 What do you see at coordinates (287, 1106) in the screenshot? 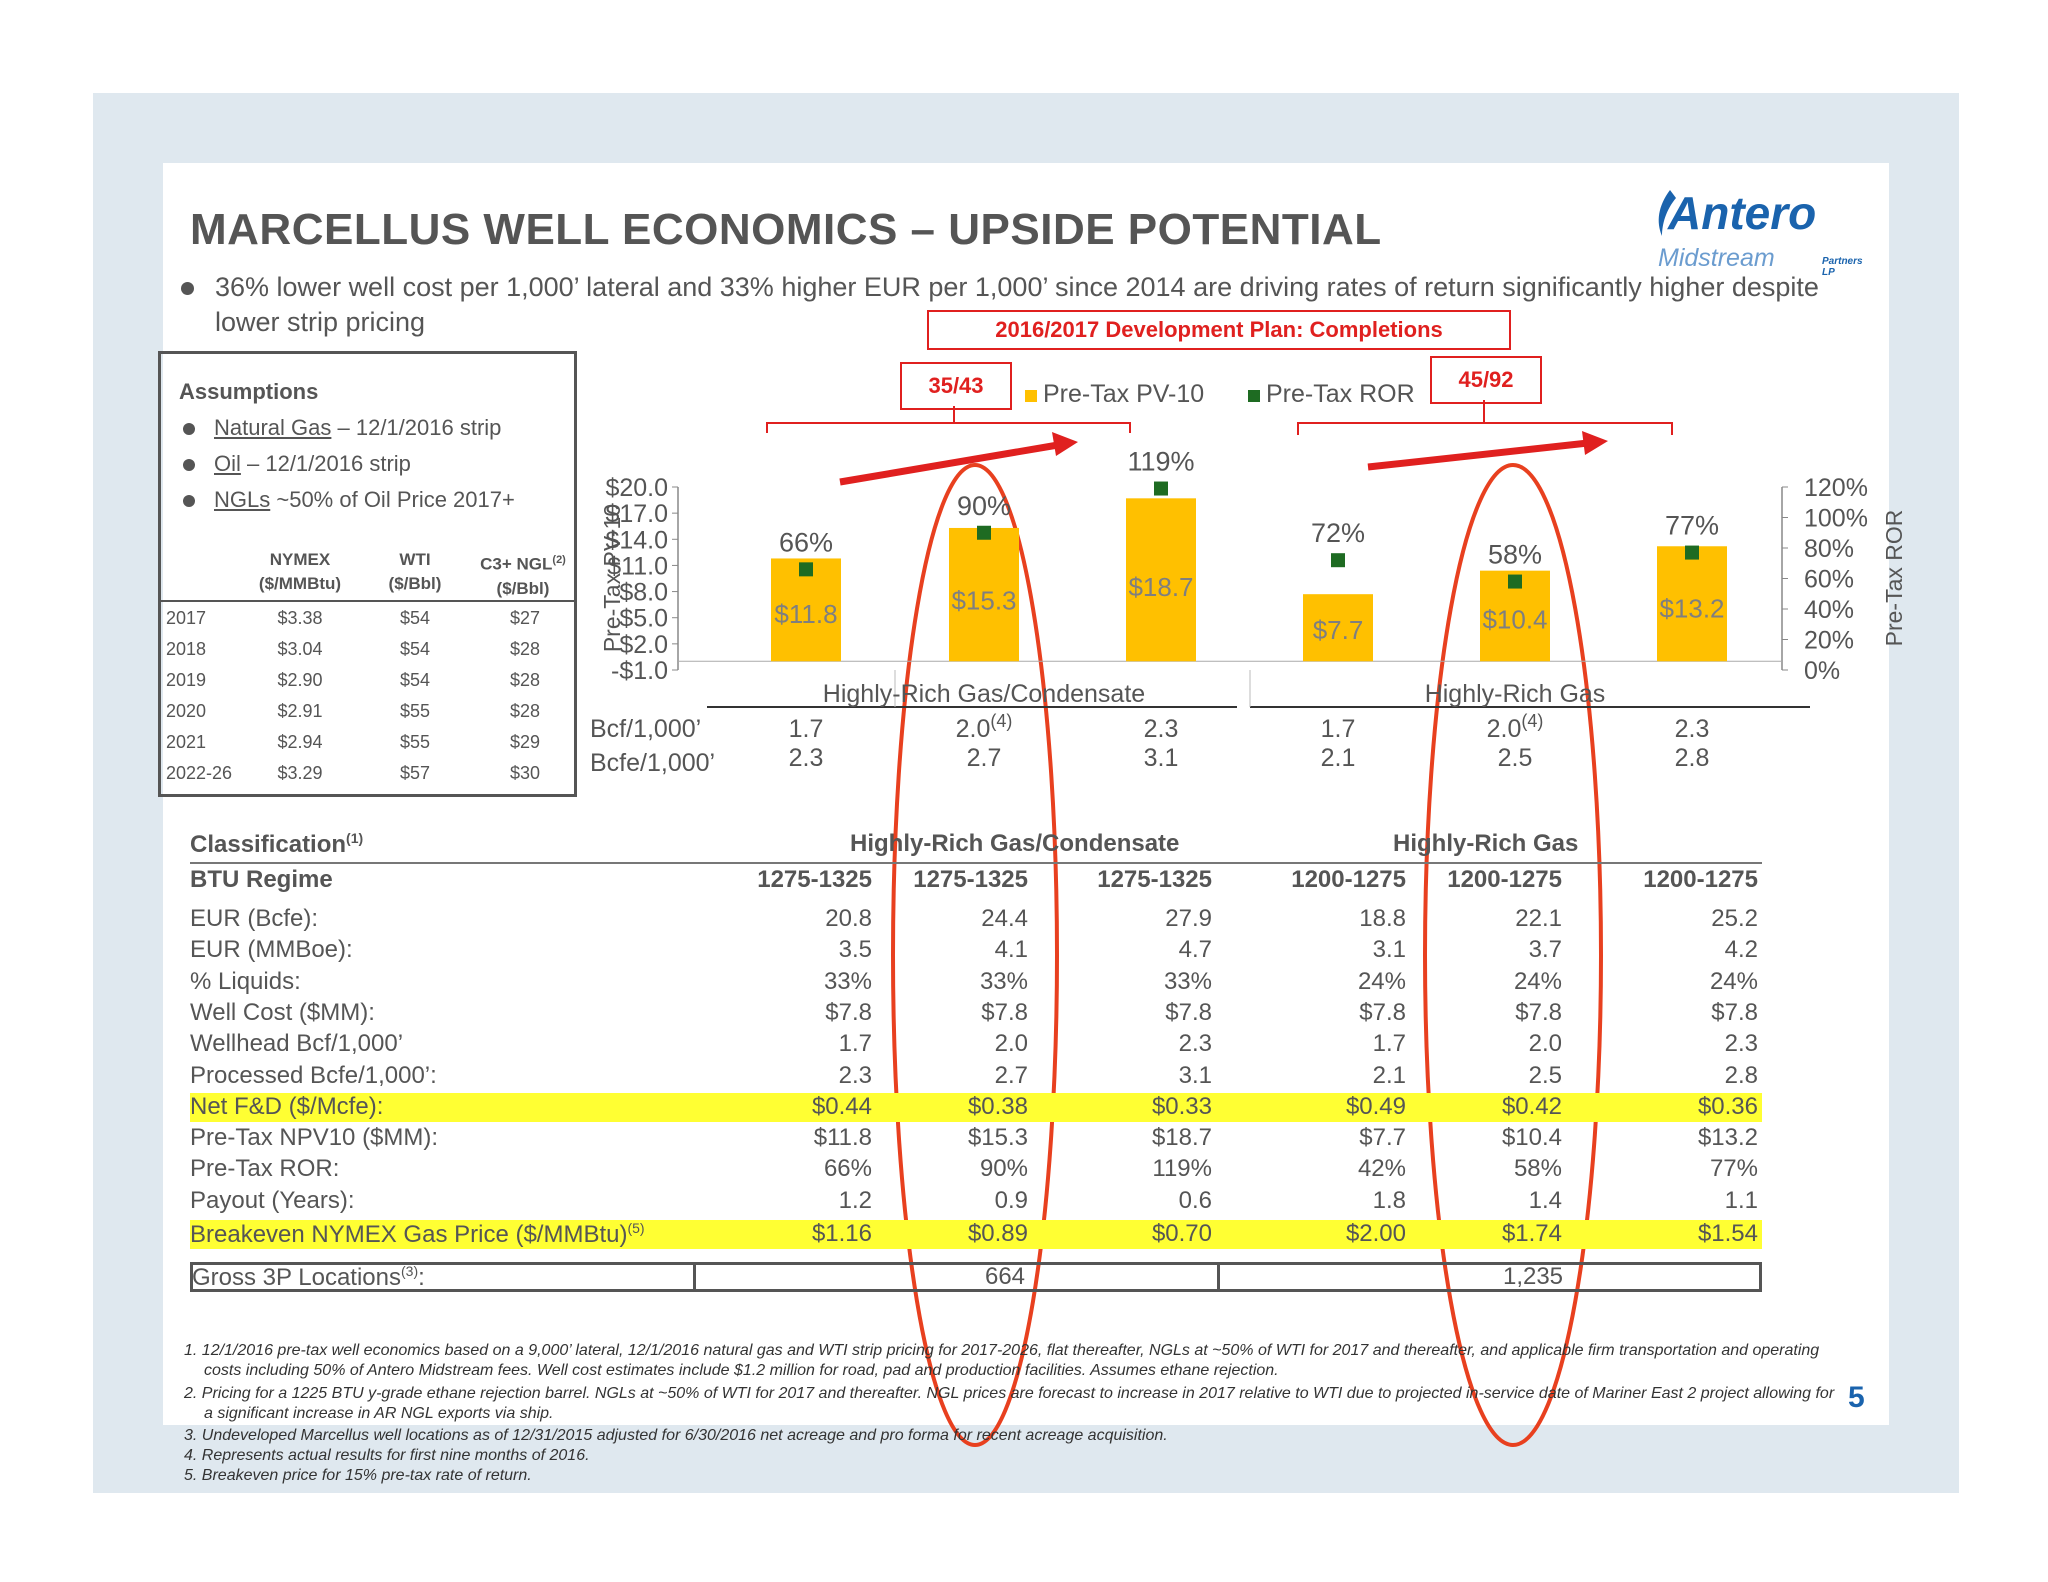
I see `row-label: Net F&D ($/Mcfe):` at bounding box center [287, 1106].